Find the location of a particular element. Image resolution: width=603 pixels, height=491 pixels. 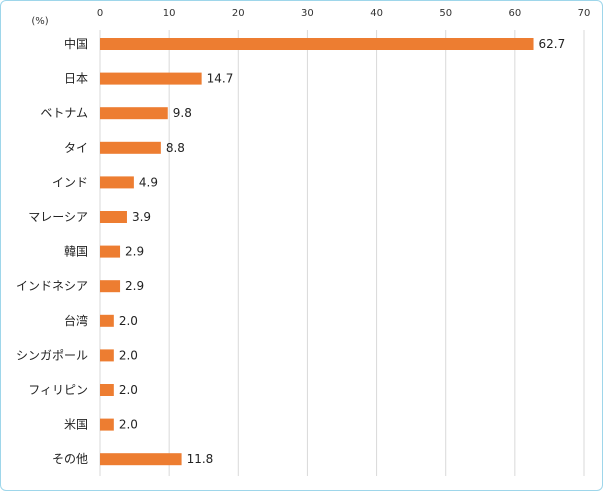

data-label: 4.9 is located at coordinates (148, 182).